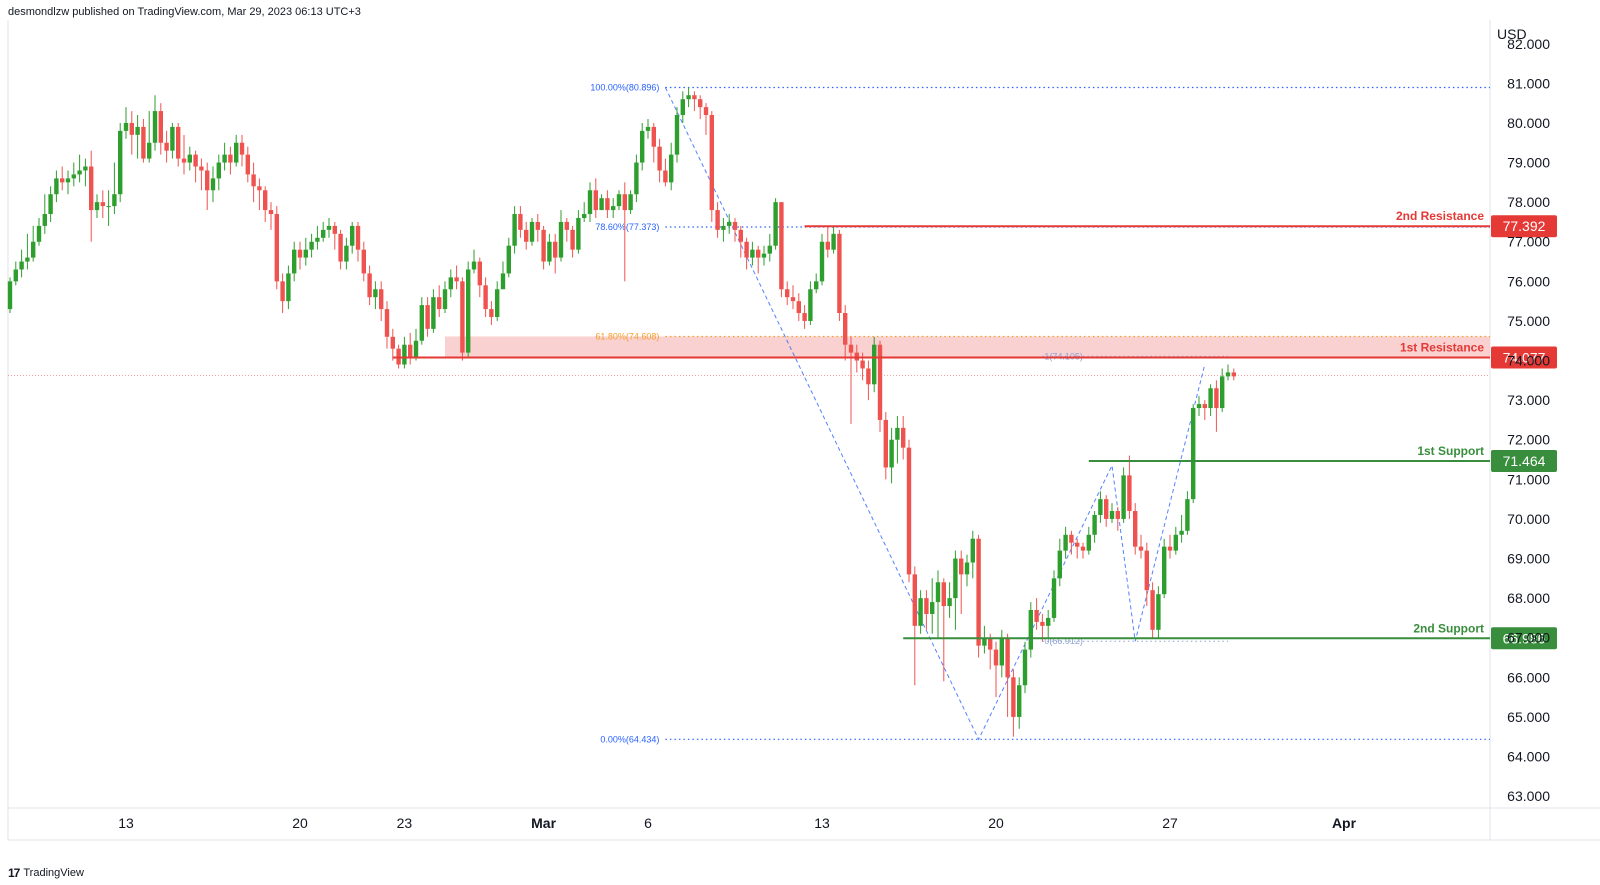 The image size is (1600, 885). Describe the element at coordinates (1524, 357) in the screenshot. I see `level-price-tag` at that location.